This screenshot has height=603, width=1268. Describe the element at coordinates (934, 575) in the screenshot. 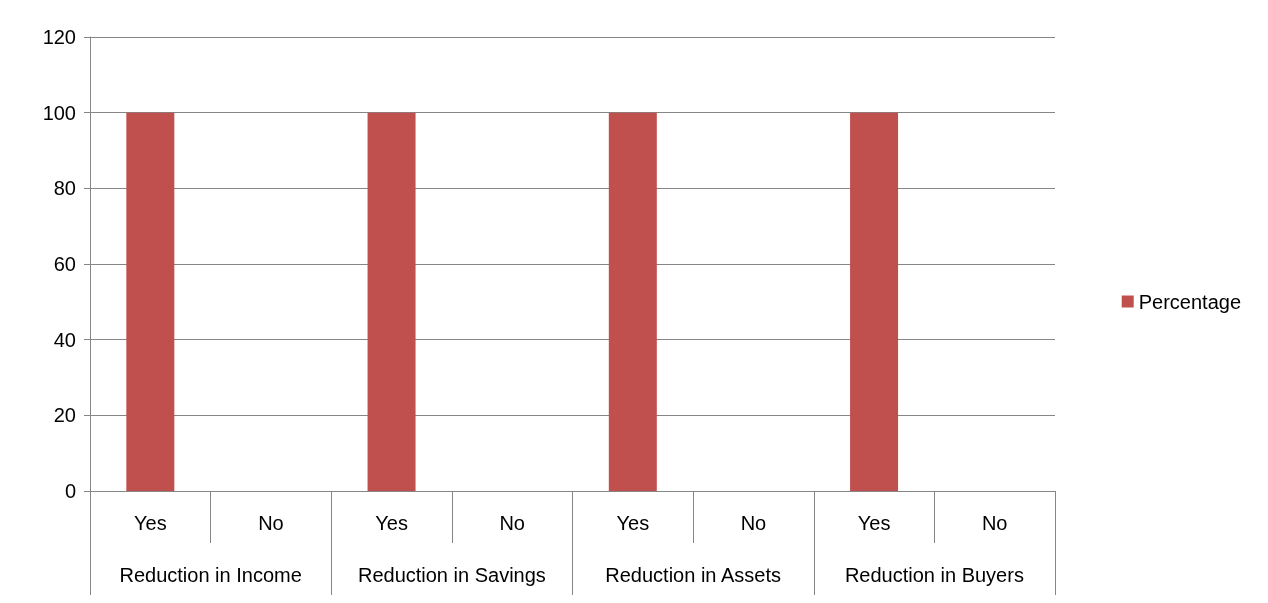

I see `text: Reduction in Buyers` at that location.